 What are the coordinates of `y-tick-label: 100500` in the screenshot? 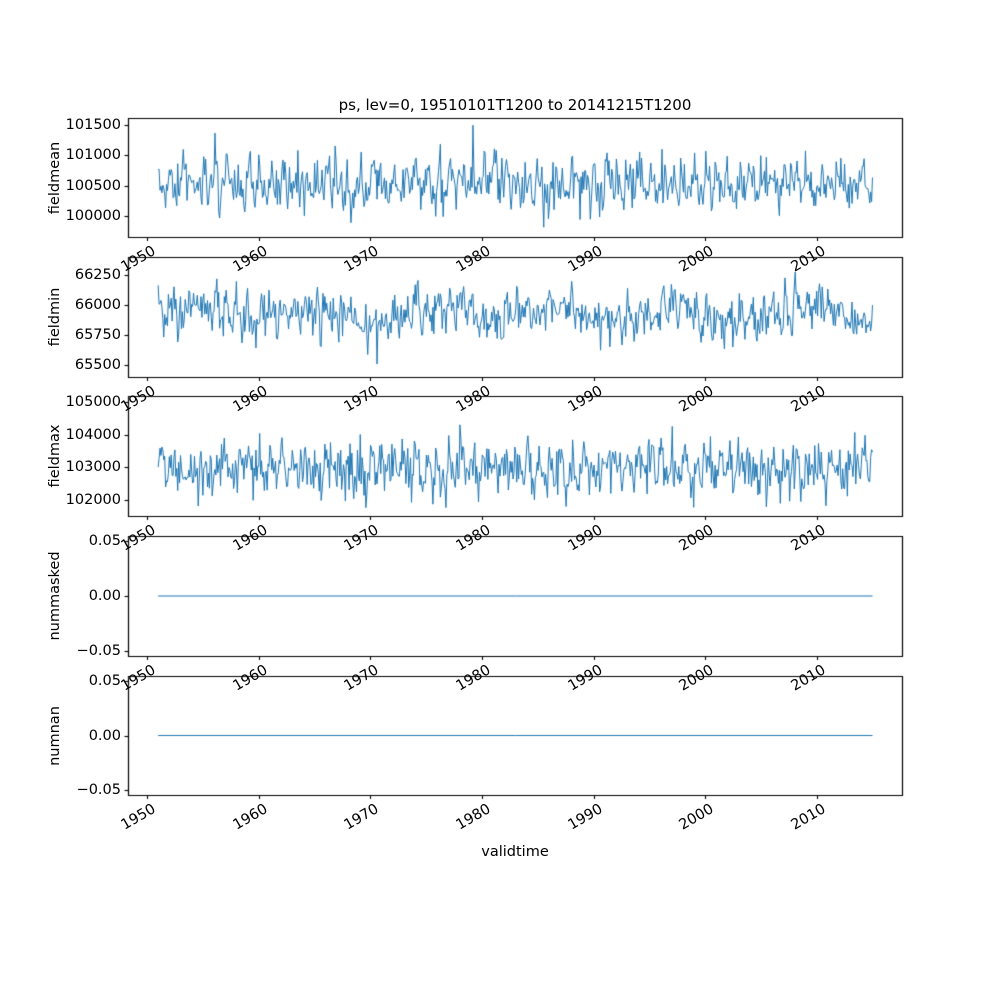 It's located at (93, 185).